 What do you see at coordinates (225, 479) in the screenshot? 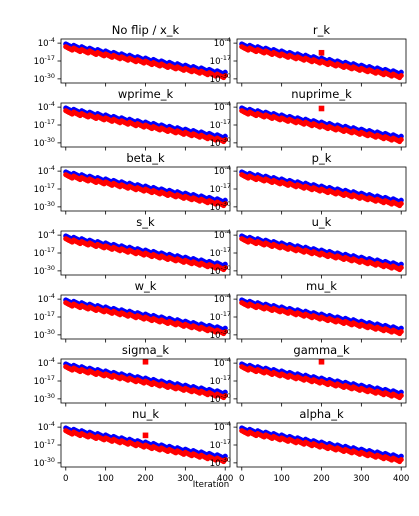
I see `x-tick-label: 400` at bounding box center [225, 479].